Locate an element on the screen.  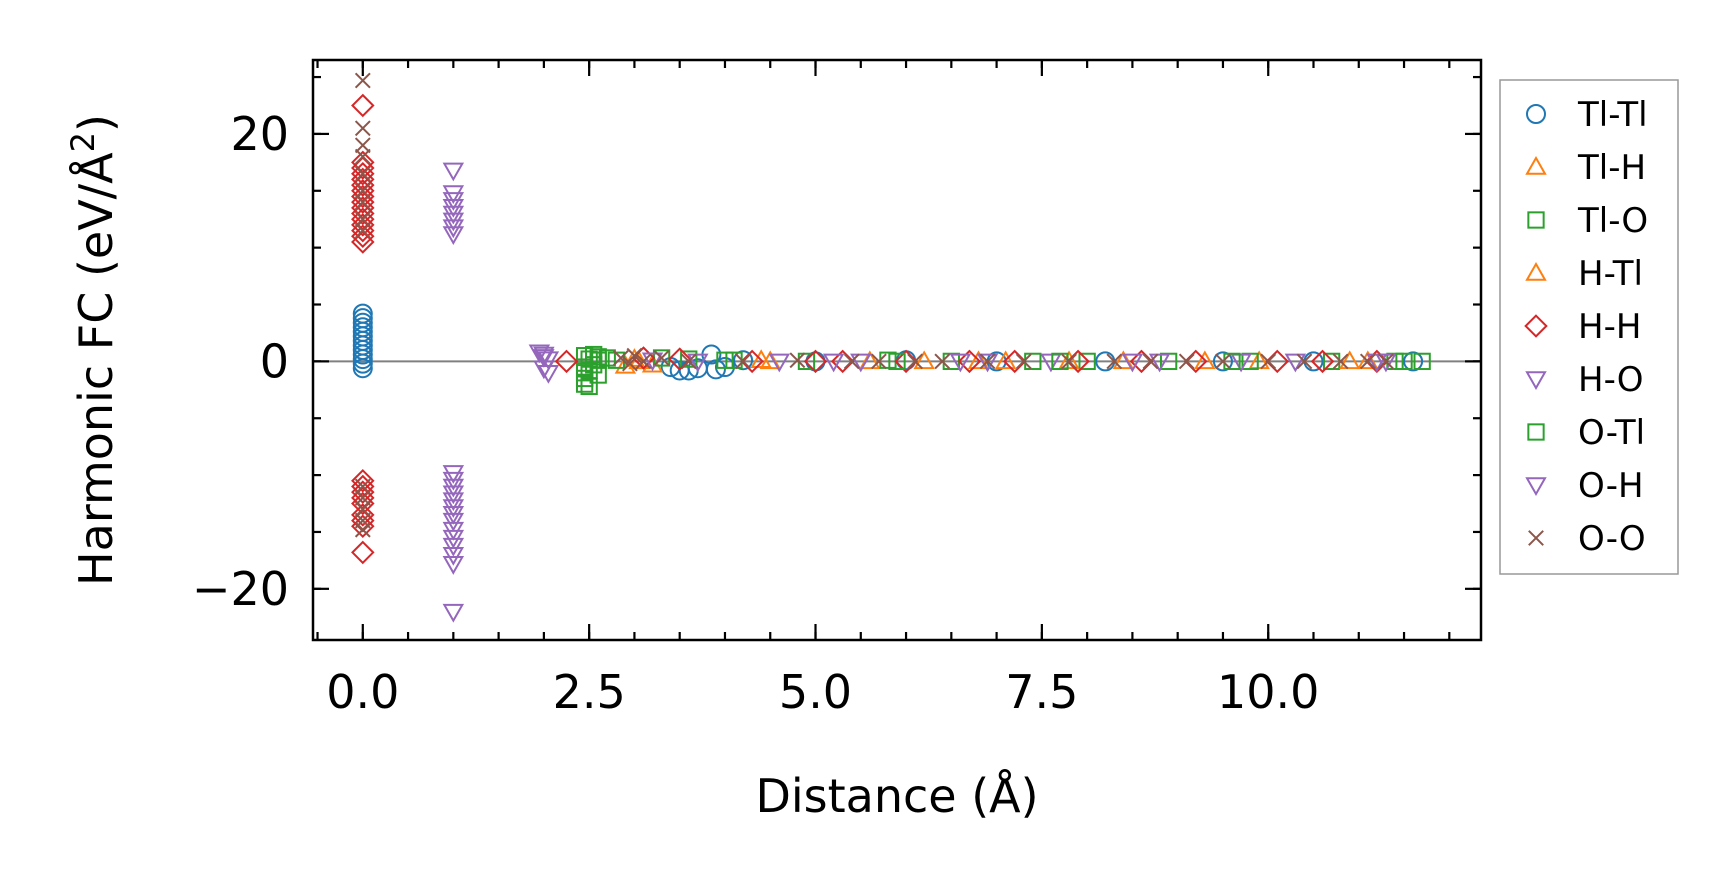
legend-item-h-o: H-O is located at coordinates (1584, 380).